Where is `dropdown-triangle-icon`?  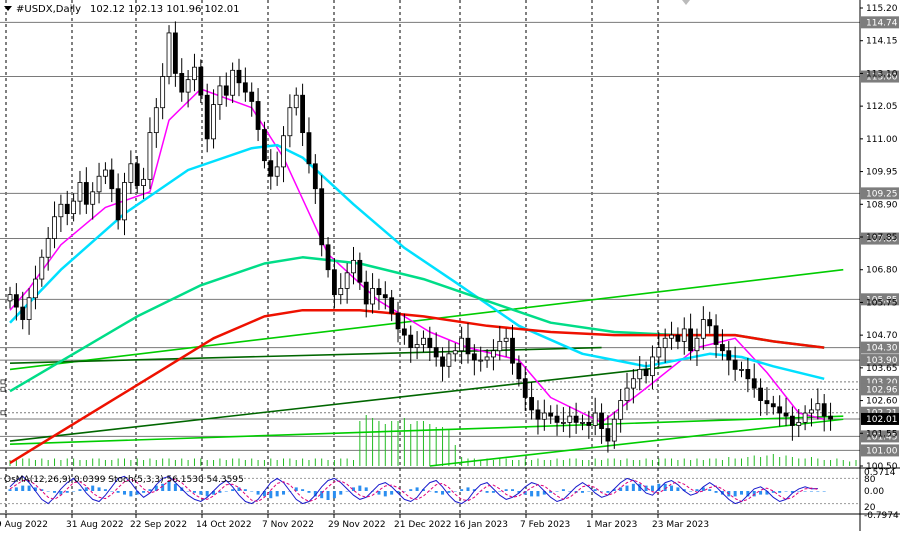
dropdown-triangle-icon is located at coordinates (8, 8).